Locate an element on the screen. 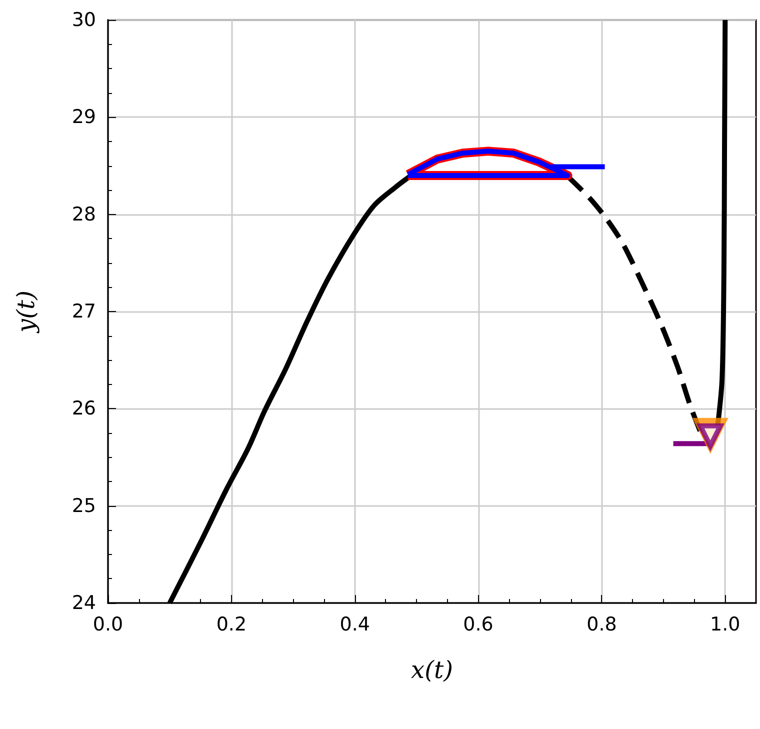 The height and width of the screenshot is (729, 760). y-tick-label: 30 is located at coordinates (84, 20).